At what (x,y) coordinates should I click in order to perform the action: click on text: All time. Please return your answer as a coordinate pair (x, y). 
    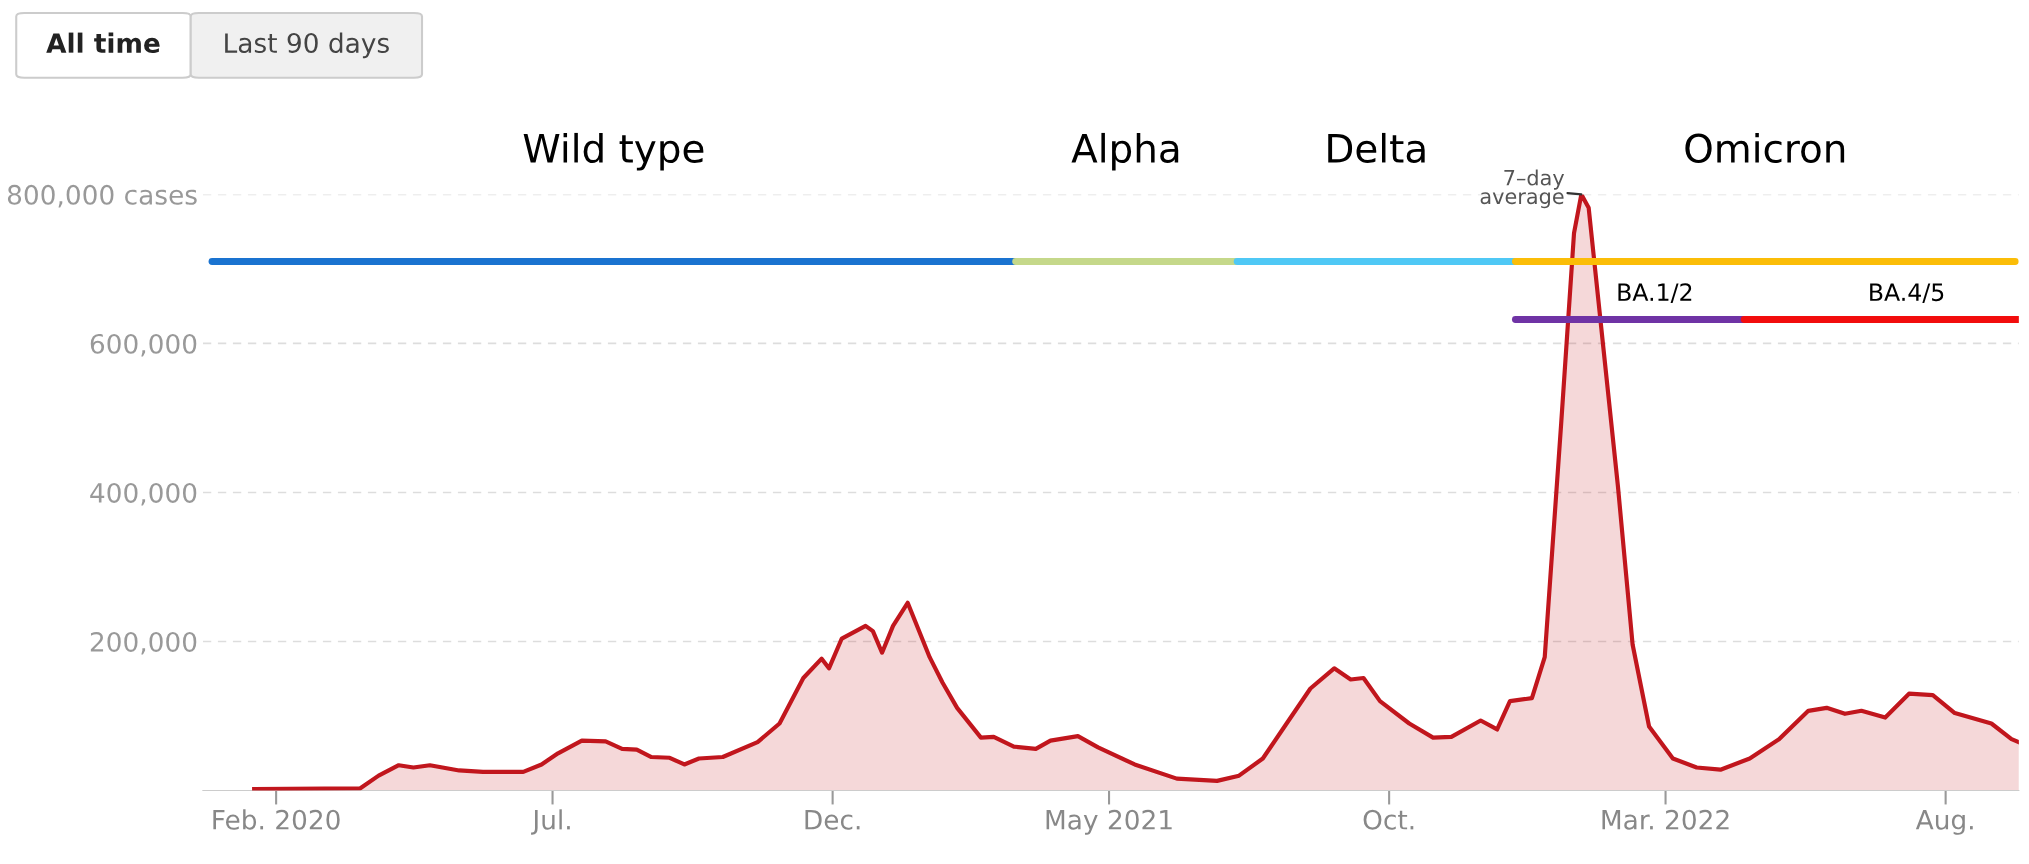
    Looking at the image, I should click on (103, 43).